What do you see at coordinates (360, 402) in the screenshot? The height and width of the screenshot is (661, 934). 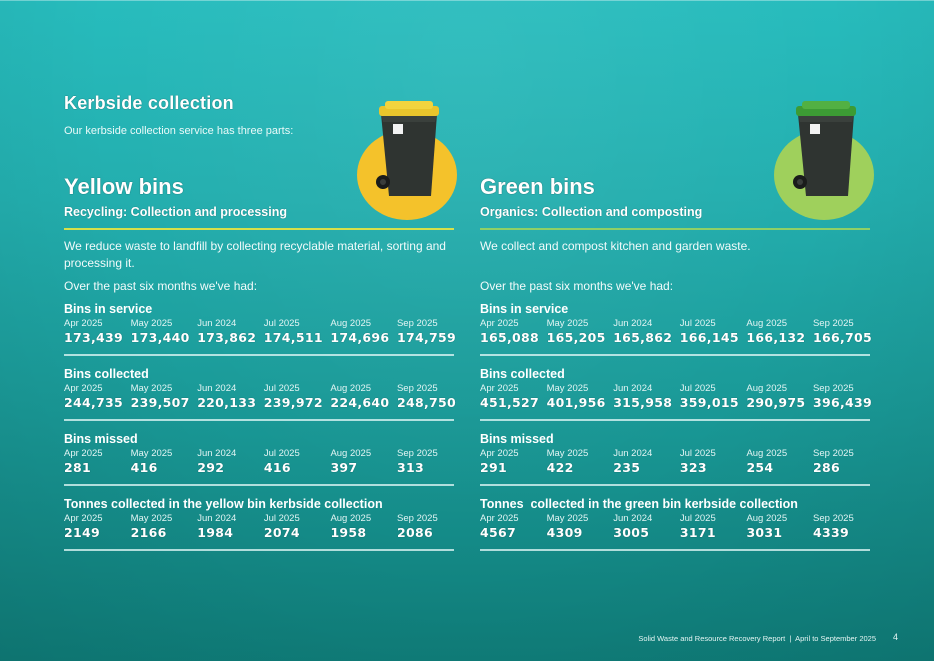 I see `stat-value: 224,640` at bounding box center [360, 402].